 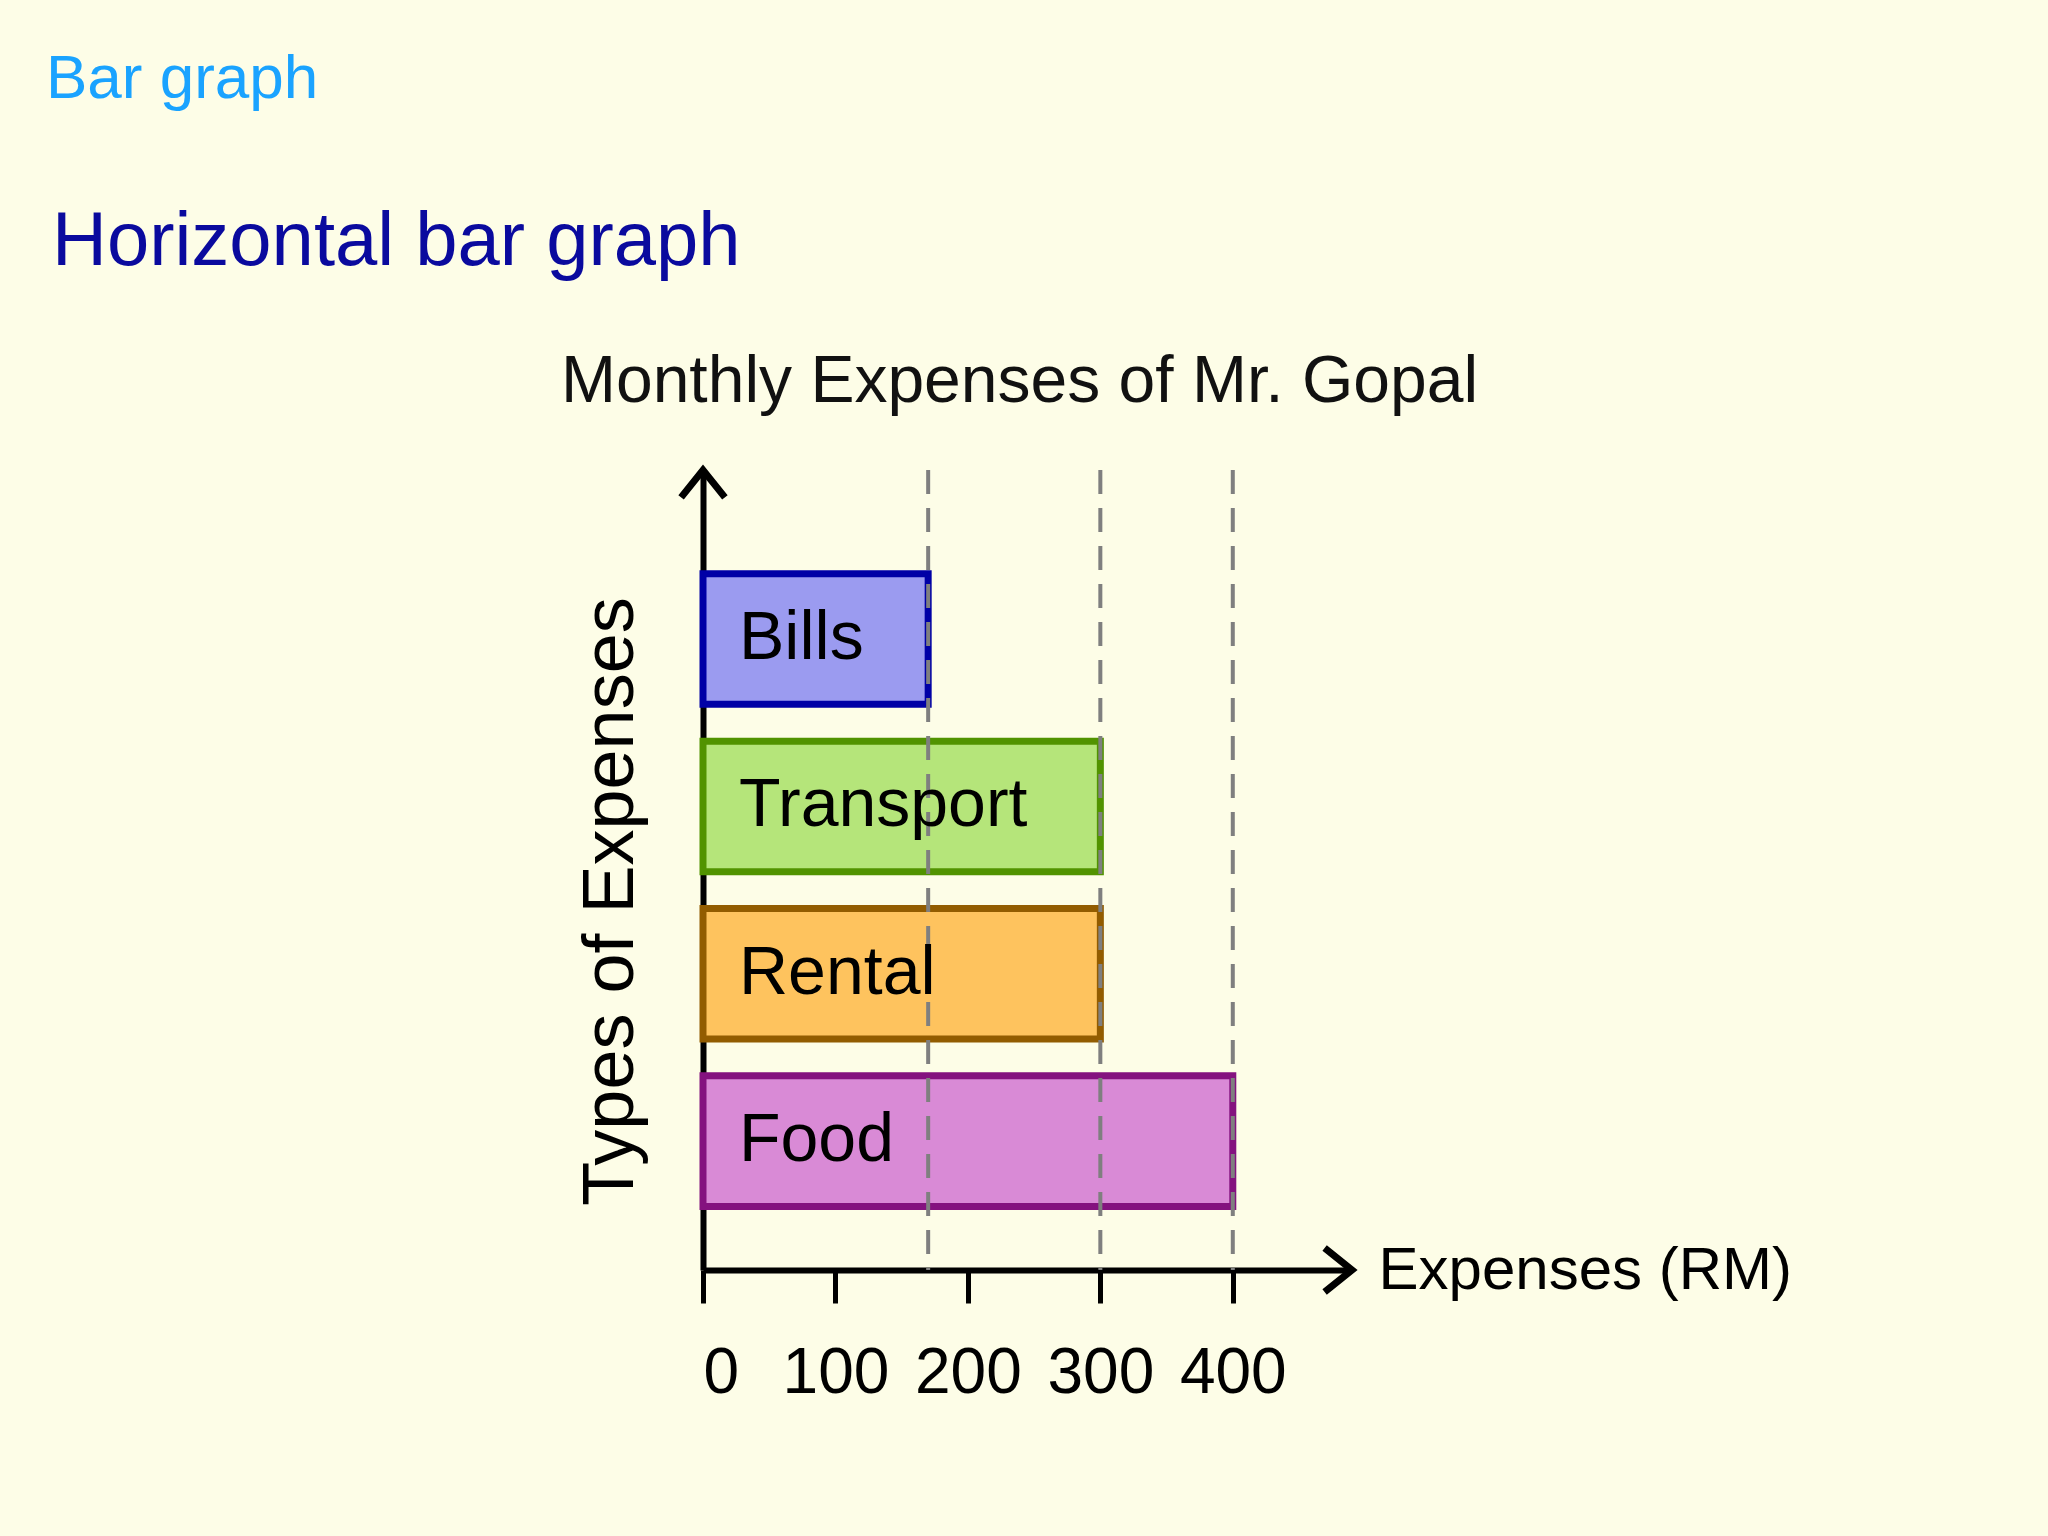 What do you see at coordinates (816, 1137) in the screenshot?
I see `y-tick-label: Food` at bounding box center [816, 1137].